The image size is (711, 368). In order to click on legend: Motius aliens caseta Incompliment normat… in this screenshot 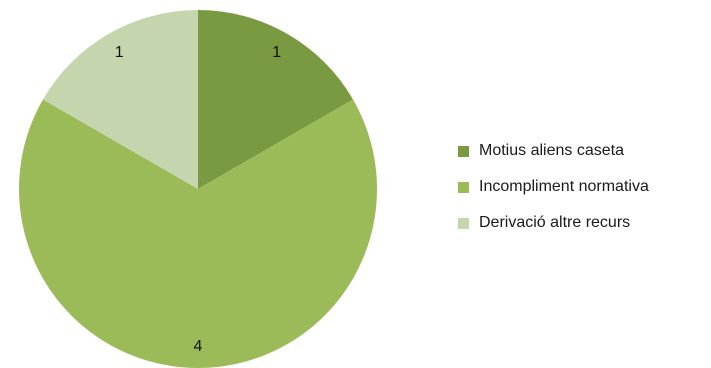, I will do `click(553, 187)`.